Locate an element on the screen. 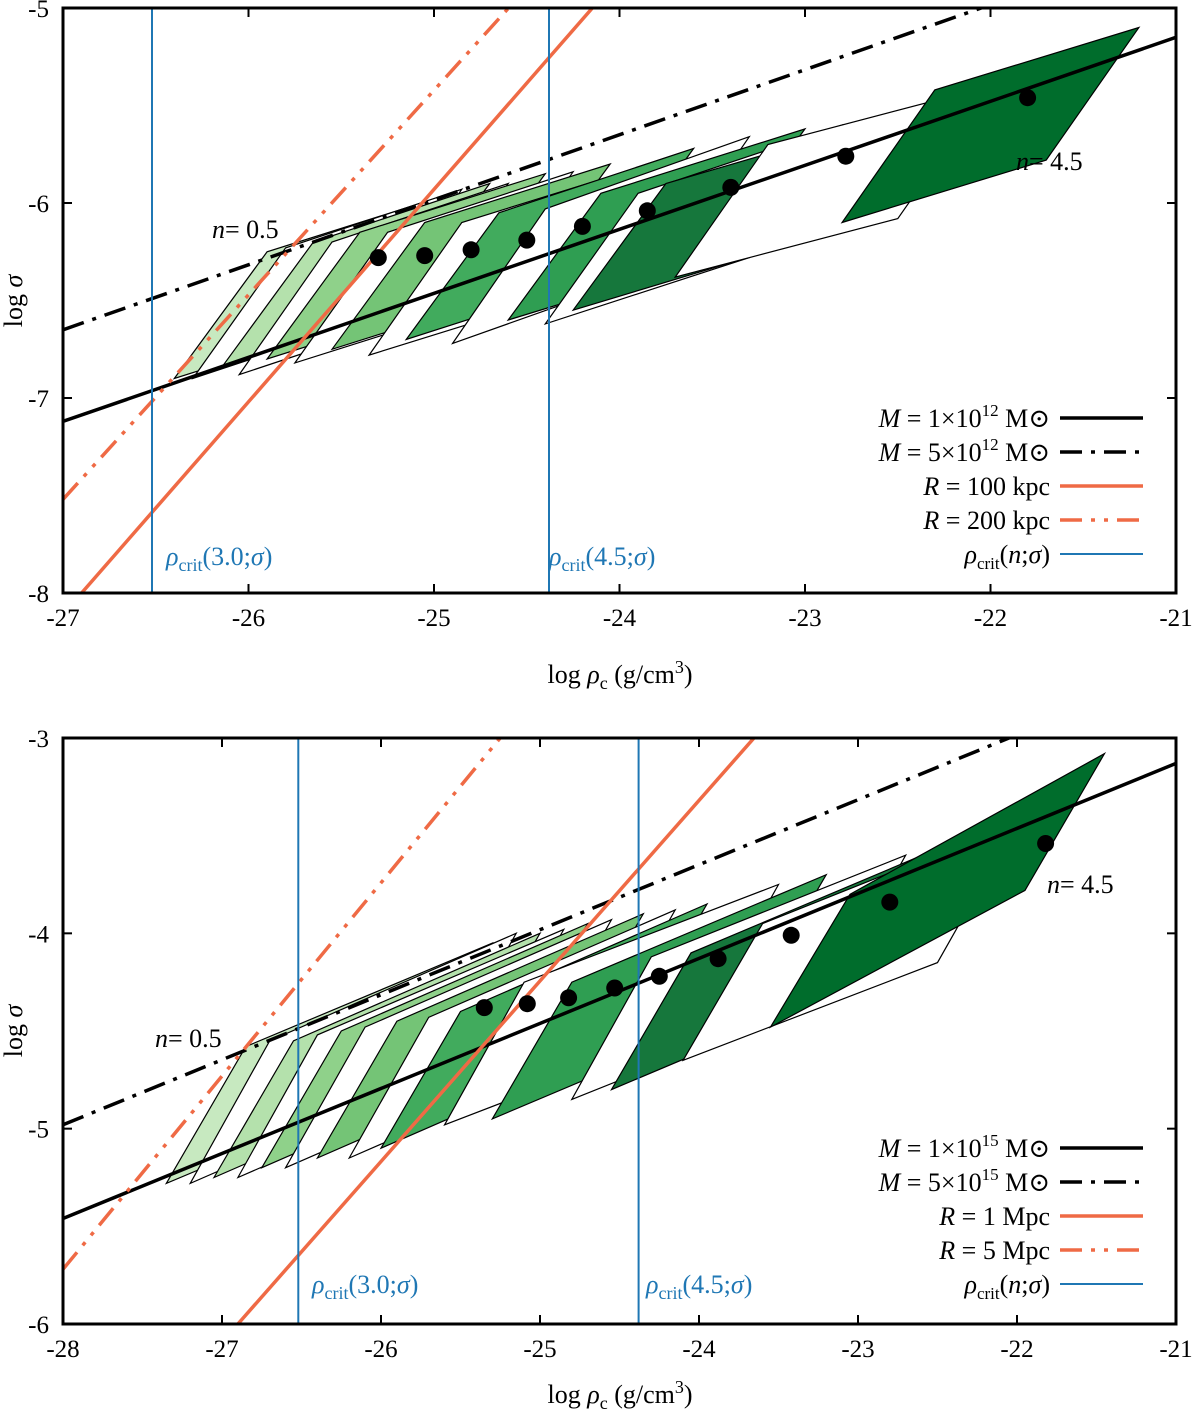  legend-label: M = 5×1015 M⊙ is located at coordinates (964, 1181).